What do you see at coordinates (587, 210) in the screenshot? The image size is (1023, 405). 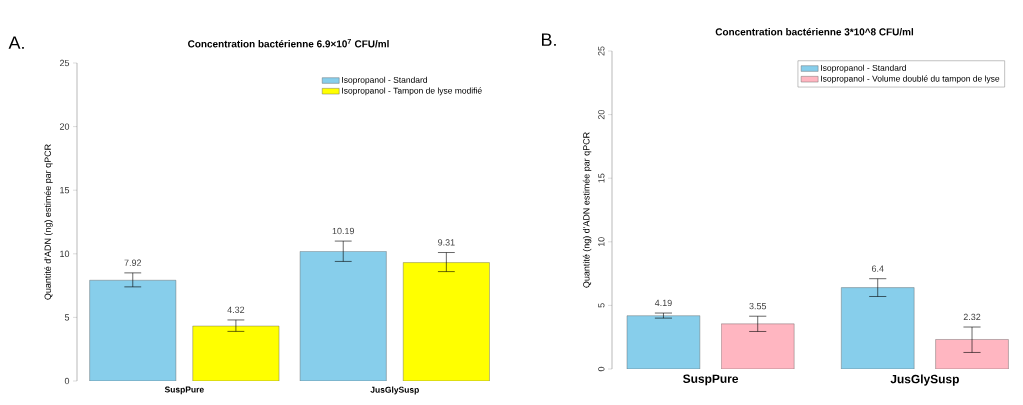 I see `y-axis-title: Quantité (ng) d'ADN estimée par qPCR` at bounding box center [587, 210].